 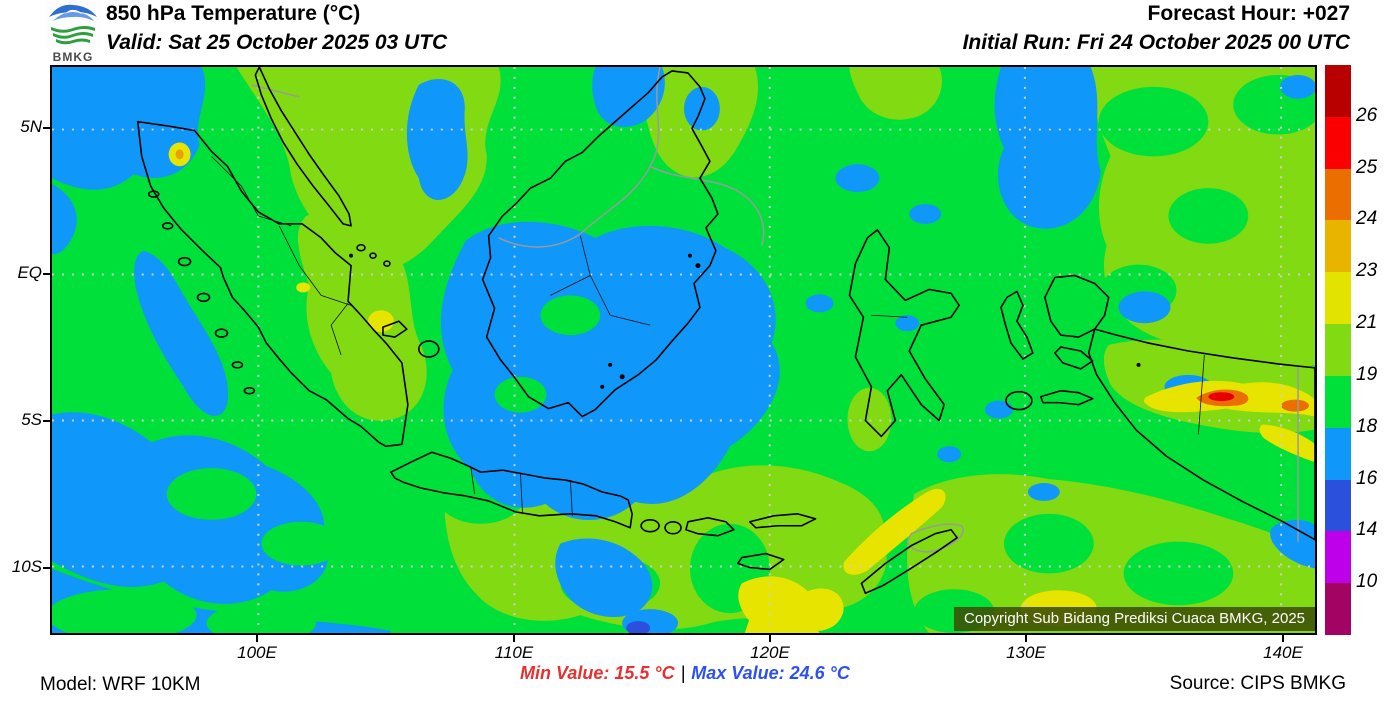 I want to click on colorbar-label-21: 21, so click(x=1367, y=323).